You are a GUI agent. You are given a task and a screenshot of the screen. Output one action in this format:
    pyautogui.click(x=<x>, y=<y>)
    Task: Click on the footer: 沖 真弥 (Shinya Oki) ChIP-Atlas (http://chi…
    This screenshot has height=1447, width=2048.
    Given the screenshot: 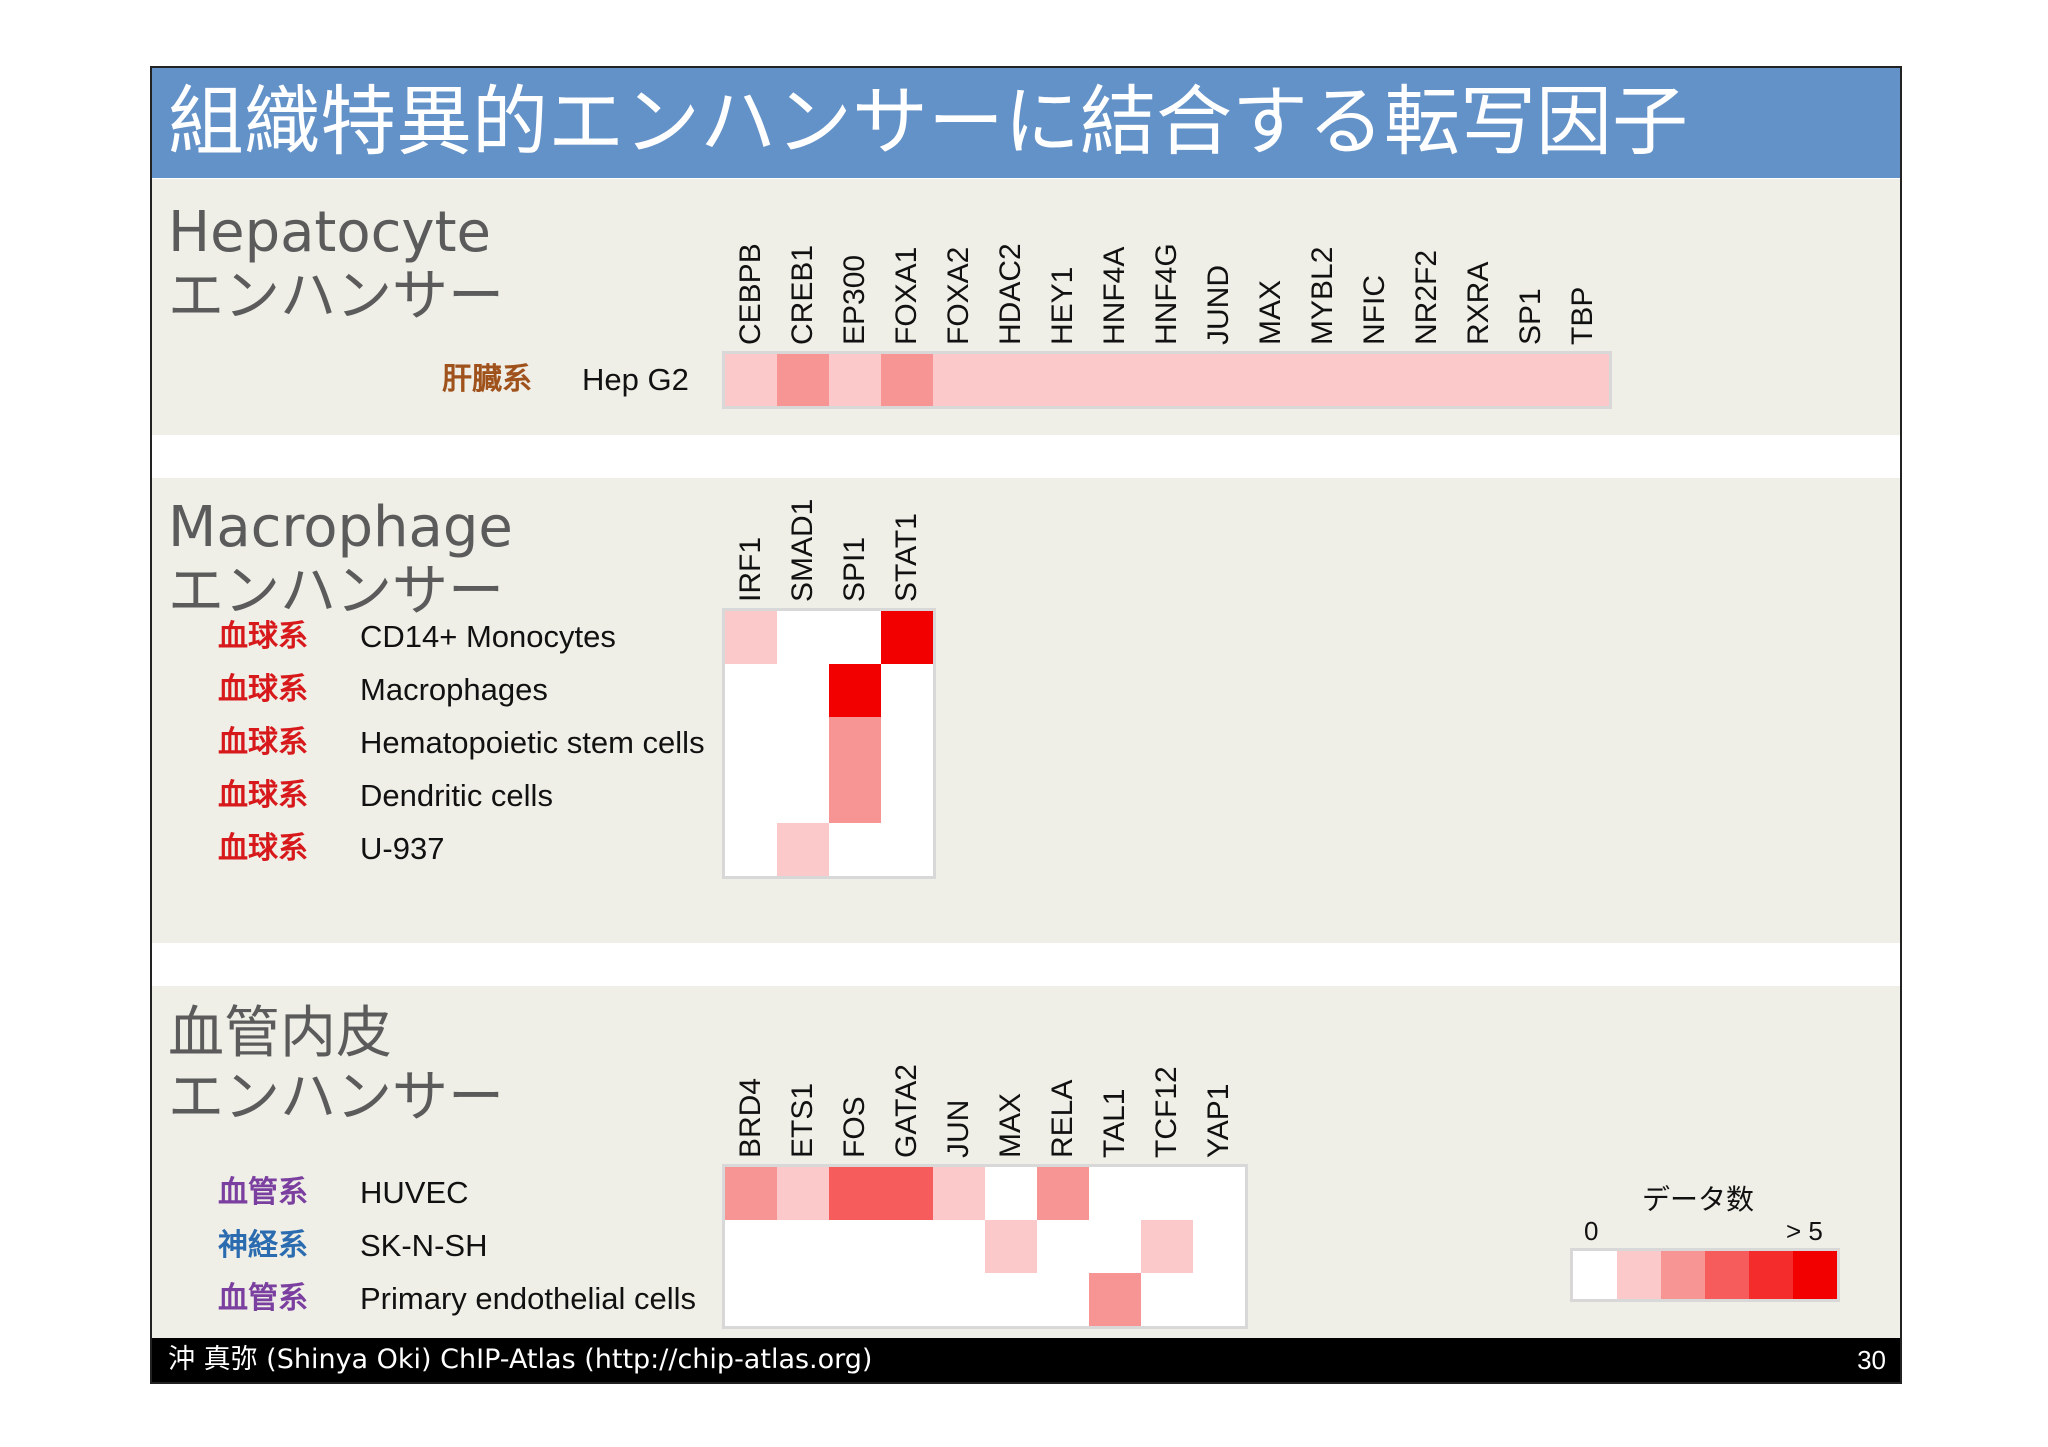 What is the action you would take?
    pyautogui.click(x=1026, y=1360)
    